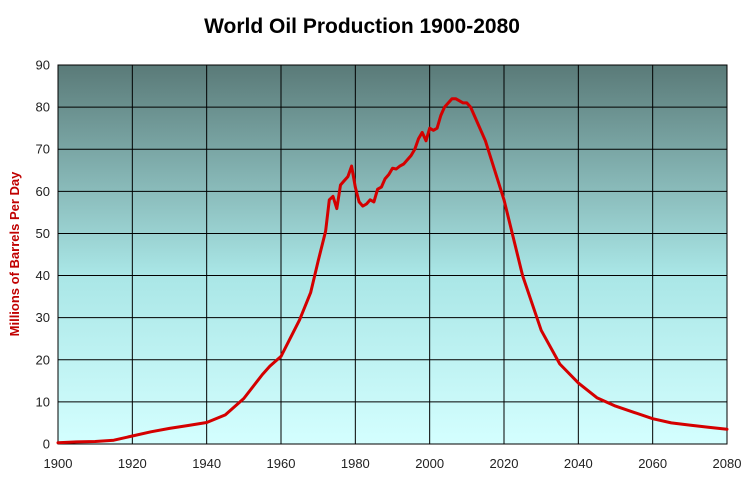  Describe the element at coordinates (43, 275) in the screenshot. I see `y-tick-label: 40` at that location.